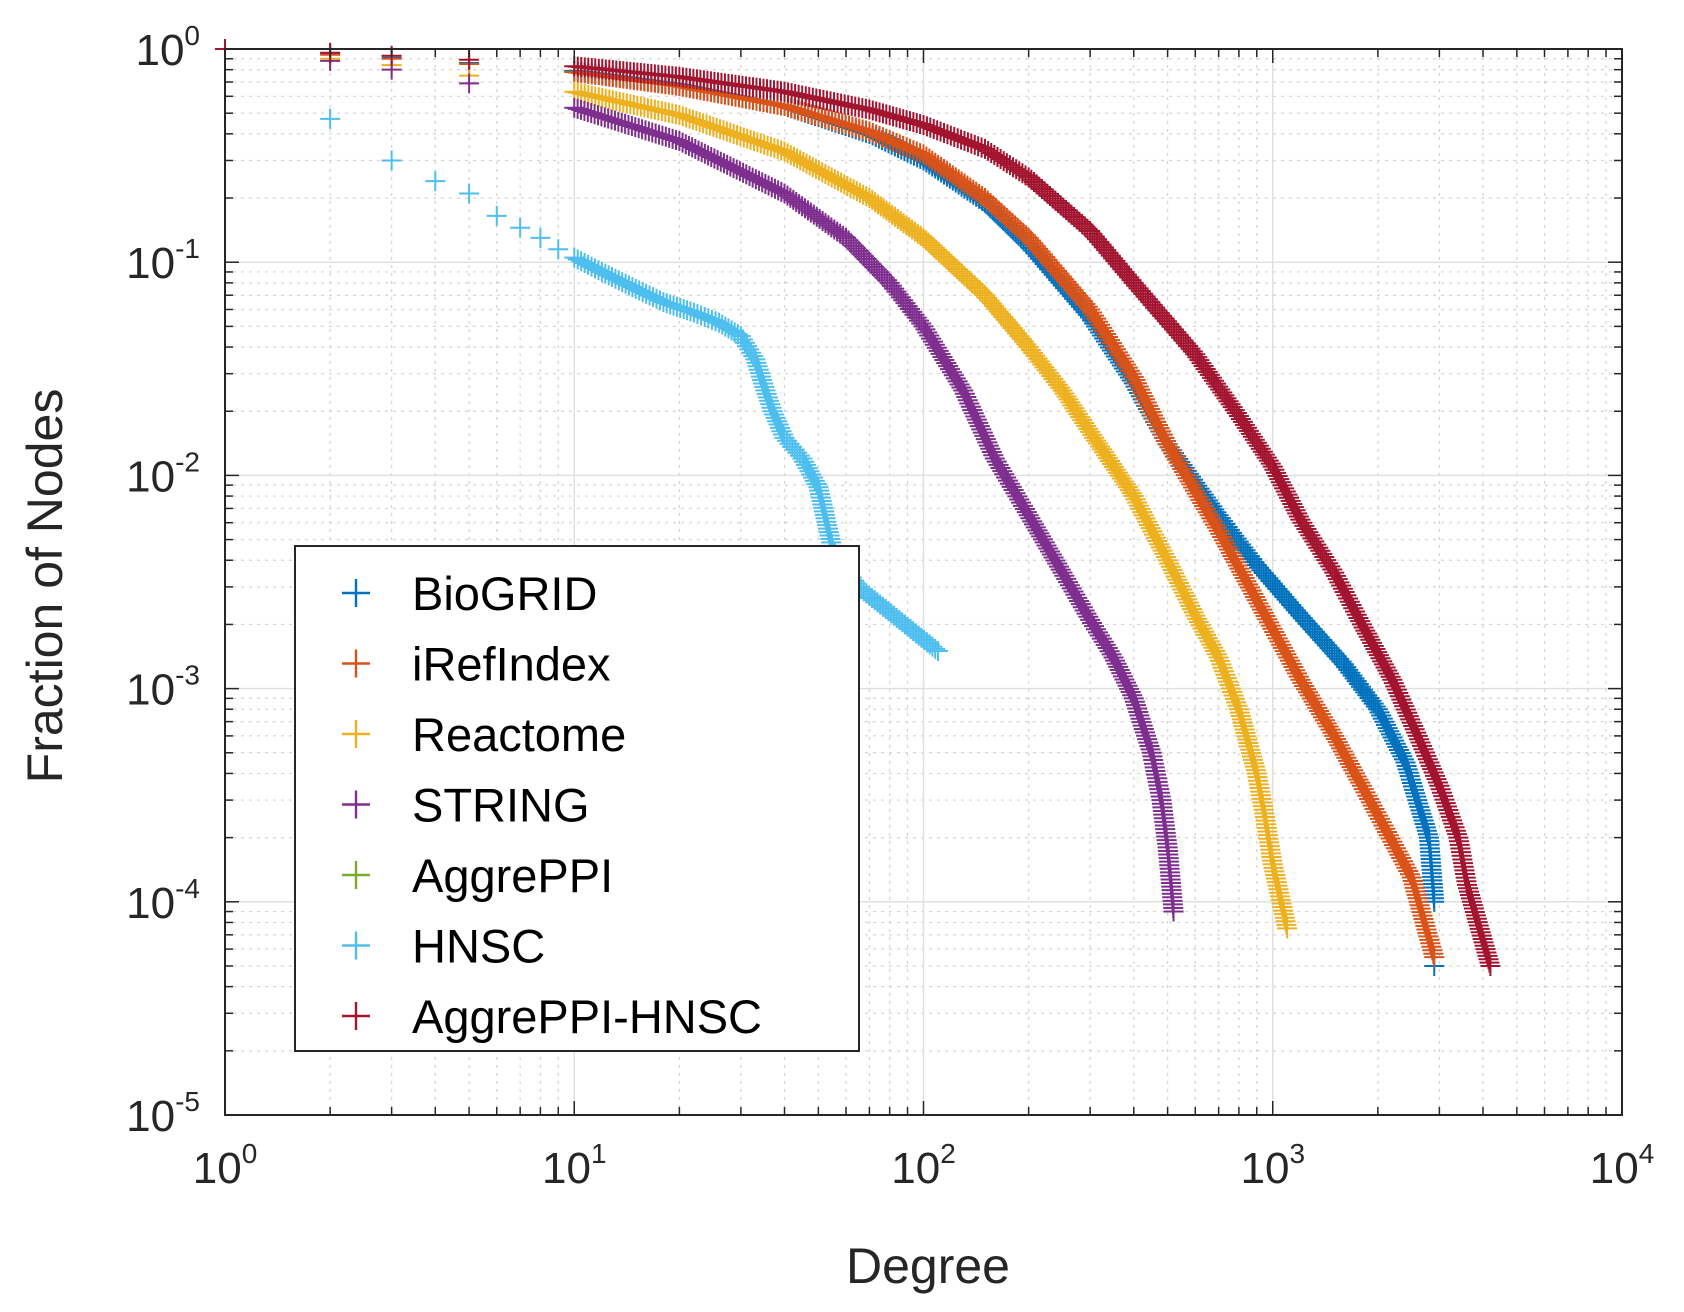 This screenshot has width=1684, height=1312. Describe the element at coordinates (192, 35) in the screenshot. I see `y-tick-exponent: 0` at that location.